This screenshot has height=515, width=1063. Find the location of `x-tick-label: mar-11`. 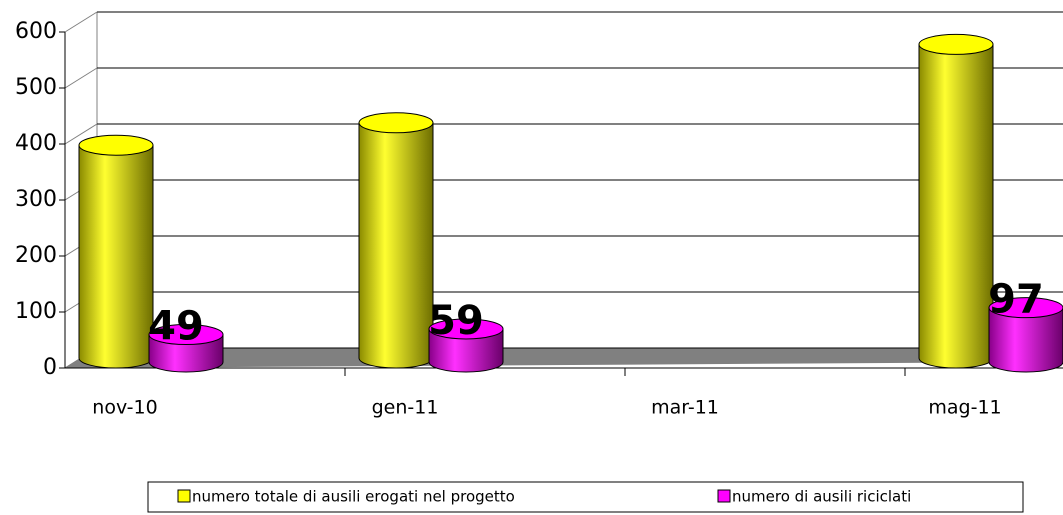

x-tick-label: mar-11 is located at coordinates (685, 408).